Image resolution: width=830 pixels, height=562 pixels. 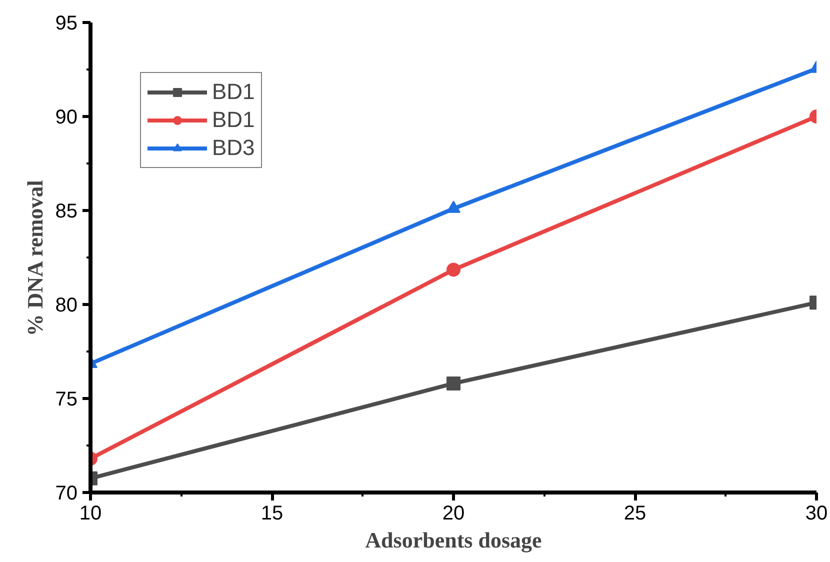 I want to click on y-tick-label: 95, so click(x=66, y=23).